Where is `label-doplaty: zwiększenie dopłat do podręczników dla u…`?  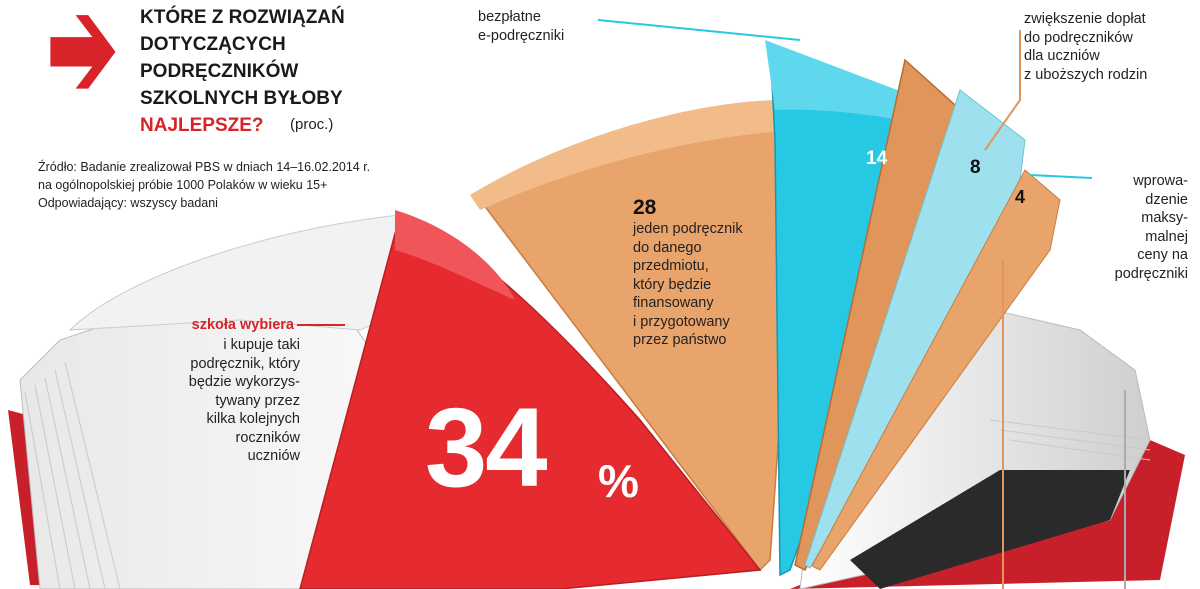
label-doplaty: zwiększenie dopłat do podręczników dla u… is located at coordinates (1085, 47).